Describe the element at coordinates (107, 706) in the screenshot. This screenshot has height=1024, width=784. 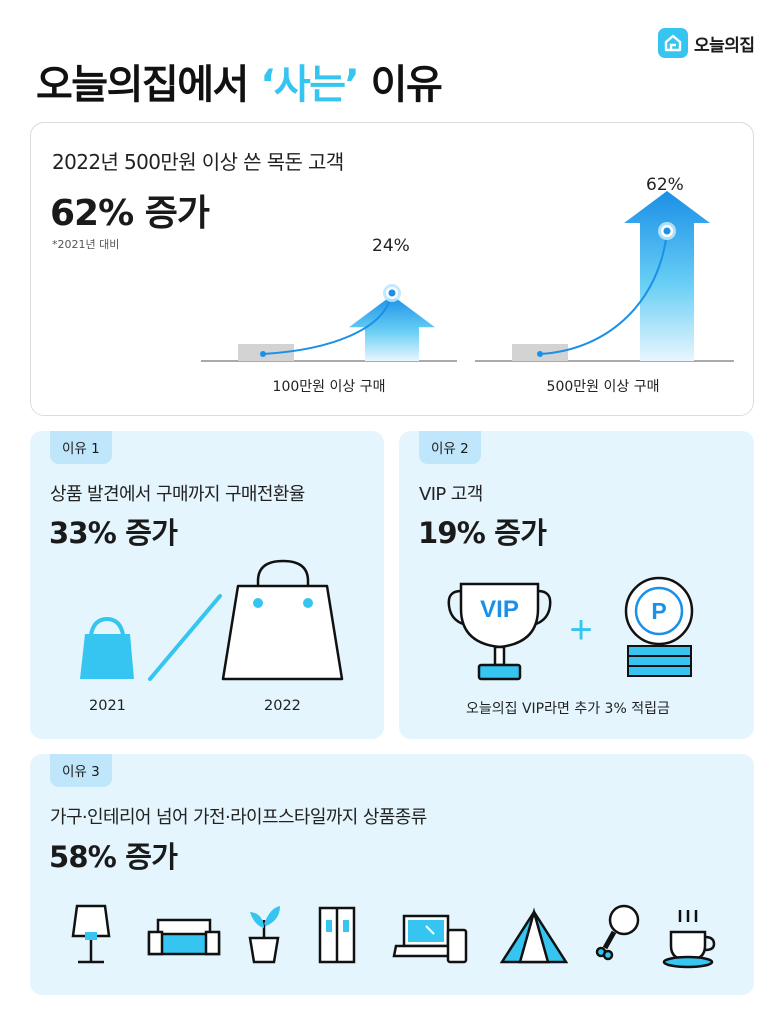
I see `year-2021-label: 2021` at that location.